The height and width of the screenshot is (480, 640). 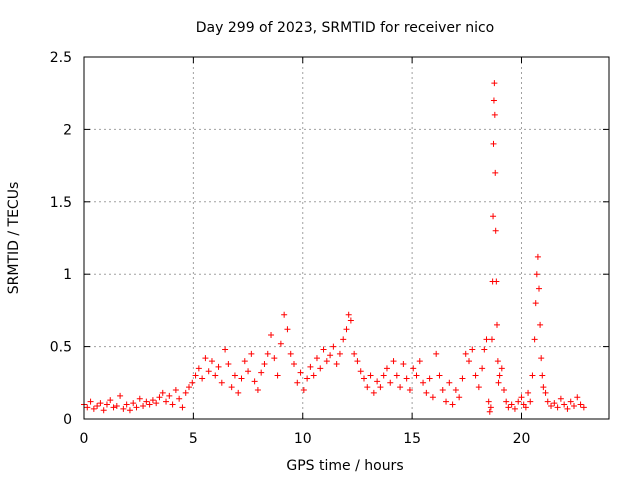 I want to click on x-tick-label: 20, so click(x=522, y=439).